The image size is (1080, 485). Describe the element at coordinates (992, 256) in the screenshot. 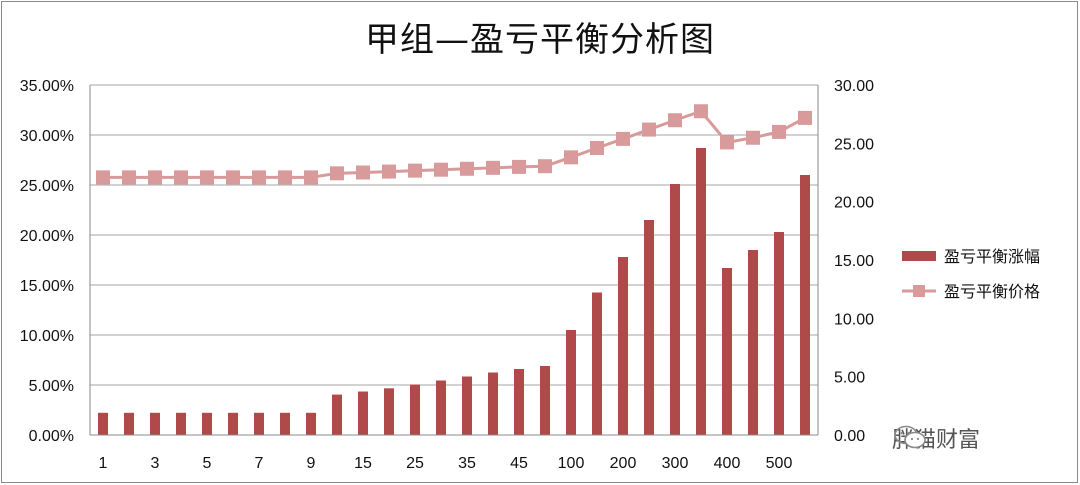

I see `legend-label-bar: 盈亏平衡涨幅` at that location.